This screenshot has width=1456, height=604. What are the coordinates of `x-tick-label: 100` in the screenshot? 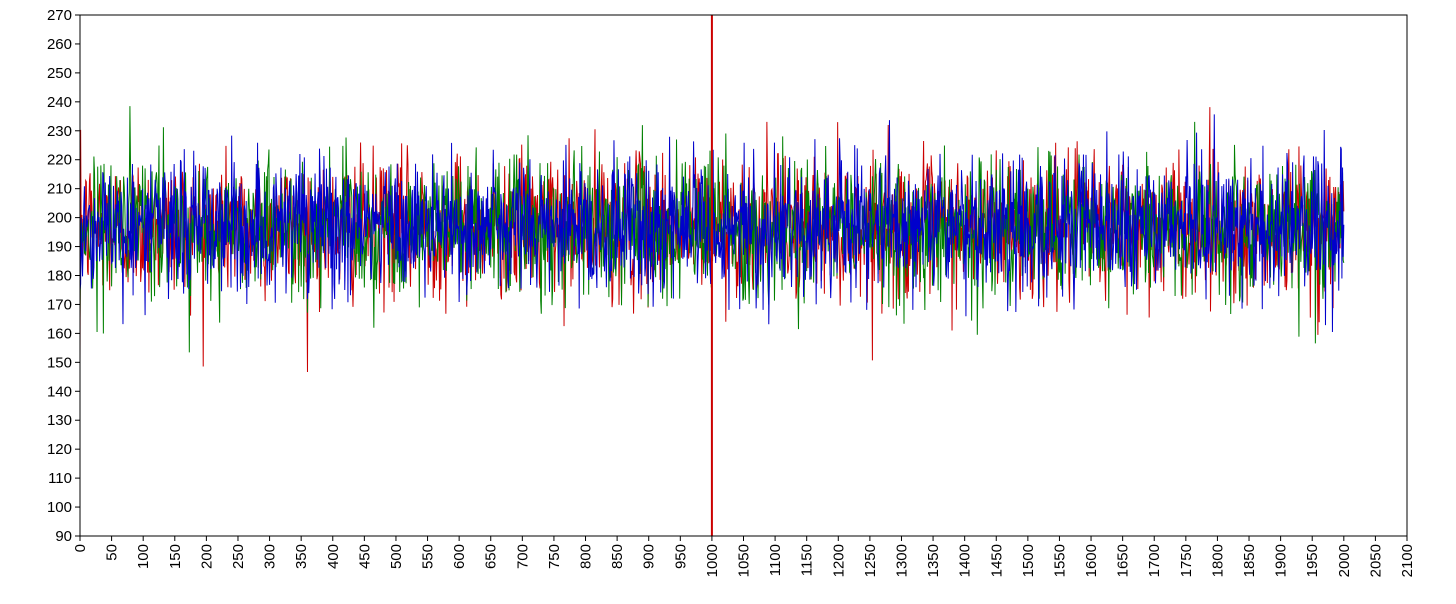 It's located at (143, 556).